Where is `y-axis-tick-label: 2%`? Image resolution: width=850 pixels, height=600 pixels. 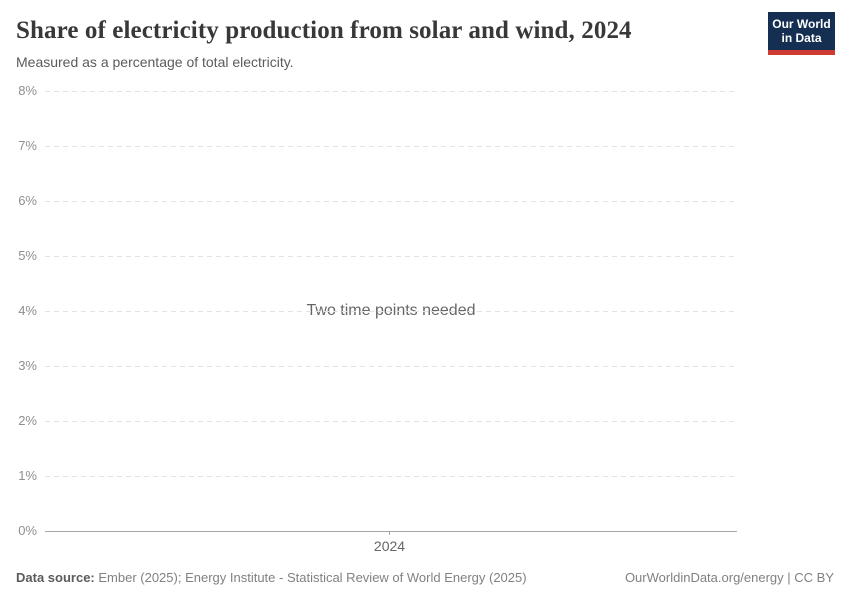
y-axis-tick-label: 2% is located at coordinates (27, 420).